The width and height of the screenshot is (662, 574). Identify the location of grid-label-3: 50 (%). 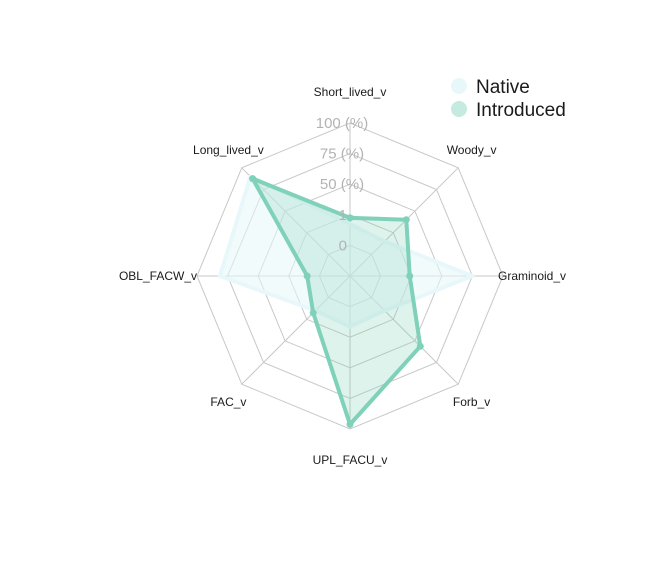
(342, 184).